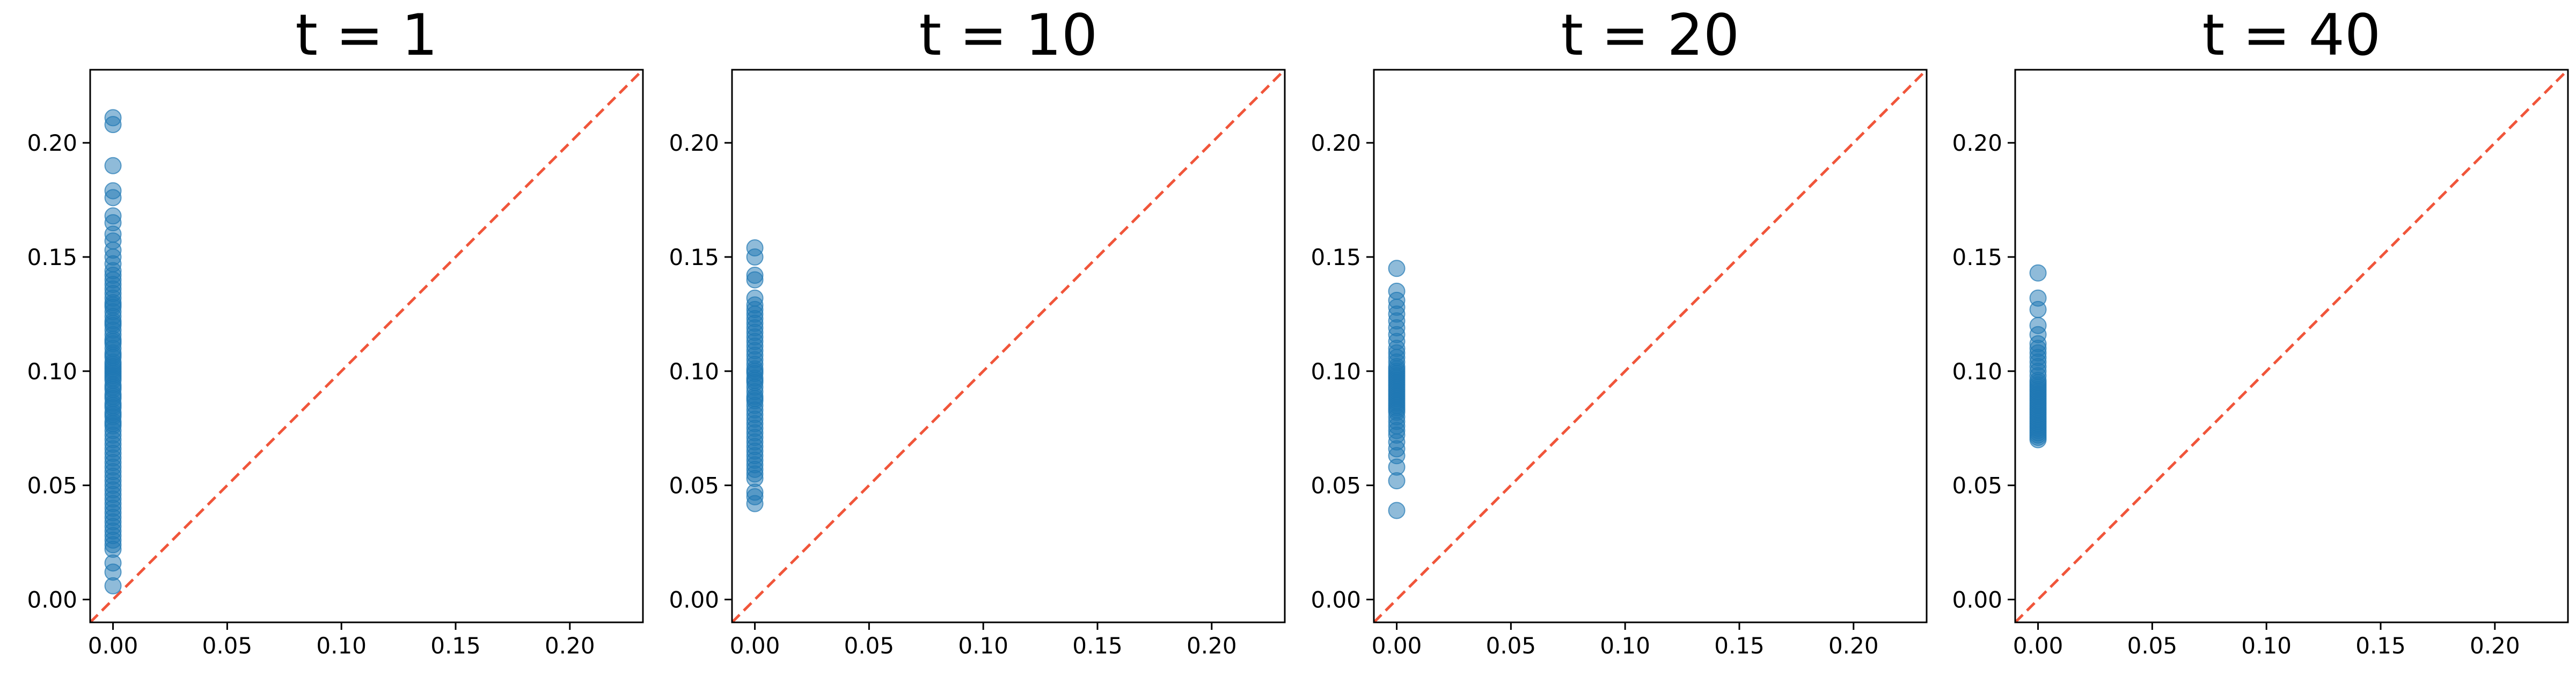 The height and width of the screenshot is (676, 2576). What do you see at coordinates (366, 35) in the screenshot?
I see `panel-title: t = 1` at bounding box center [366, 35].